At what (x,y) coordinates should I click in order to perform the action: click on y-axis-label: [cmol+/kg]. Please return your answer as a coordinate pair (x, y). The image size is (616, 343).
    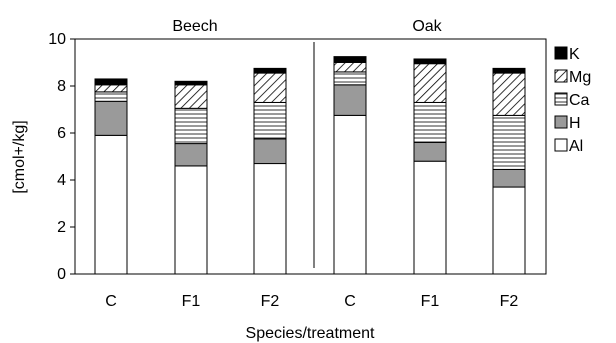
    Looking at the image, I should click on (19, 156).